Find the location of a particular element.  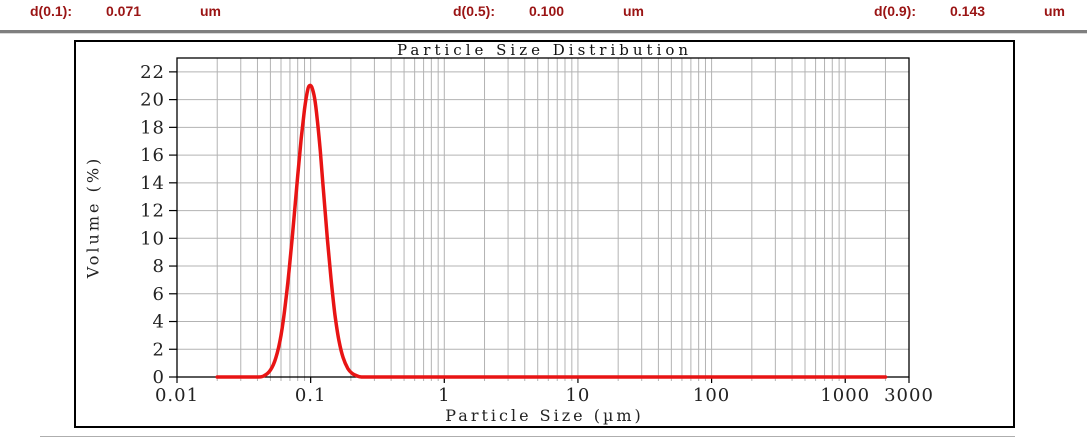

d50-value: 0.100 is located at coordinates (547, 11).